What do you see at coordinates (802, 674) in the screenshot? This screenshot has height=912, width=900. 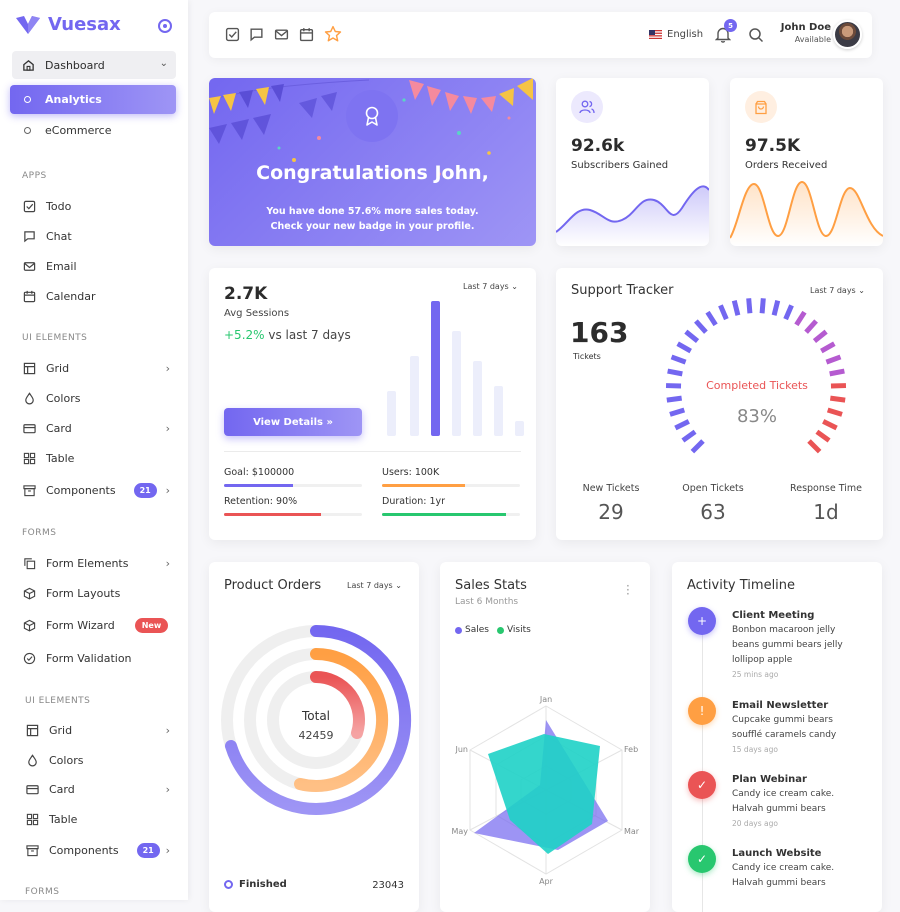 I see `timeline-time: 25 mins ago` at bounding box center [802, 674].